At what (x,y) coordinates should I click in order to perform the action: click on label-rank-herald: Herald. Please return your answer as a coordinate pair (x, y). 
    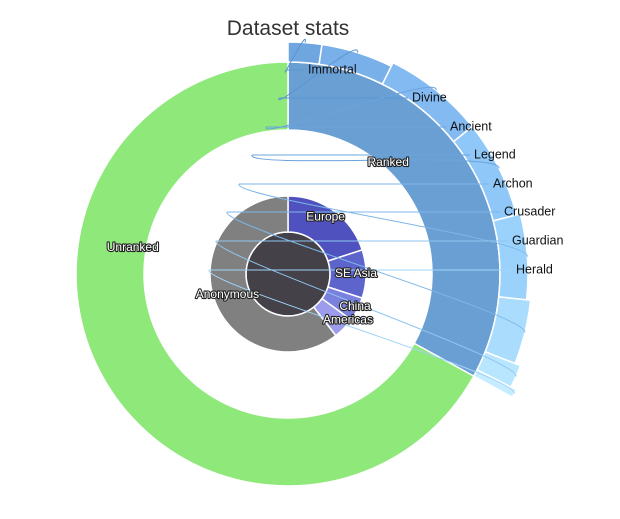
    Looking at the image, I should click on (534, 269).